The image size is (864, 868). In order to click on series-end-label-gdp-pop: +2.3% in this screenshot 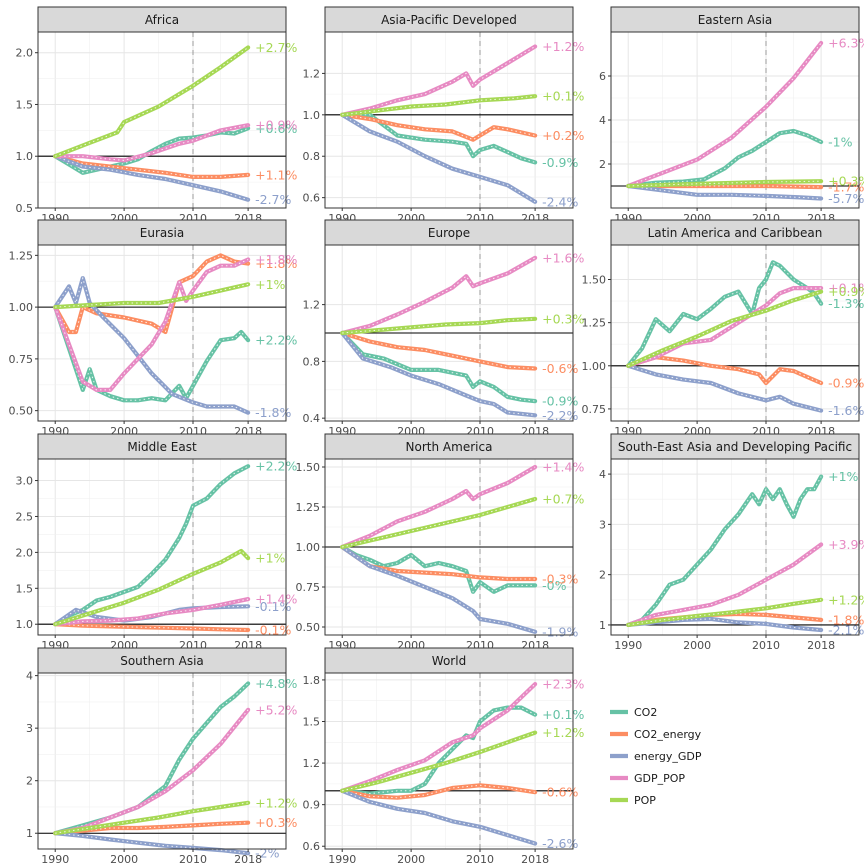, I will do `click(563, 684)`.